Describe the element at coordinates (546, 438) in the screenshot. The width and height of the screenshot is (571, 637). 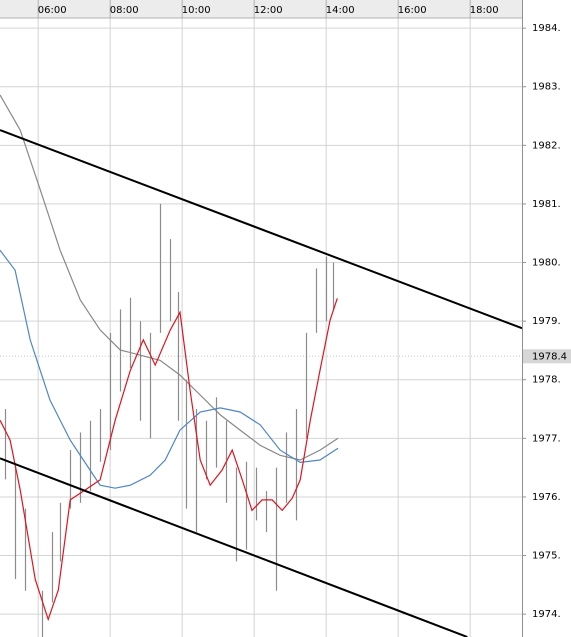
I see `y-tick-label: 1977.` at that location.